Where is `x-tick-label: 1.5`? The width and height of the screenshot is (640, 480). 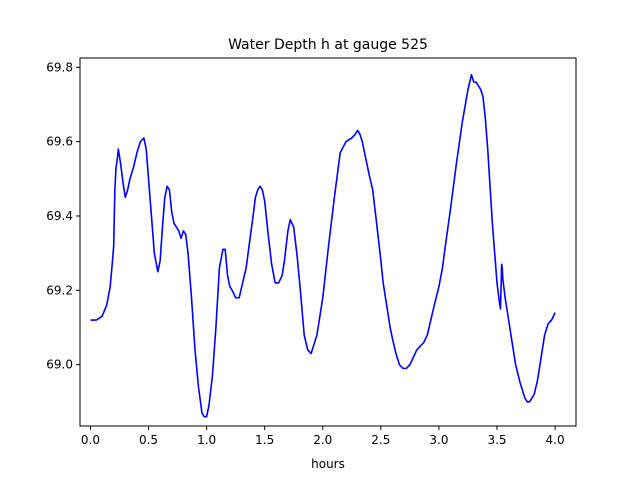
x-tick-label: 1.5 is located at coordinates (264, 440).